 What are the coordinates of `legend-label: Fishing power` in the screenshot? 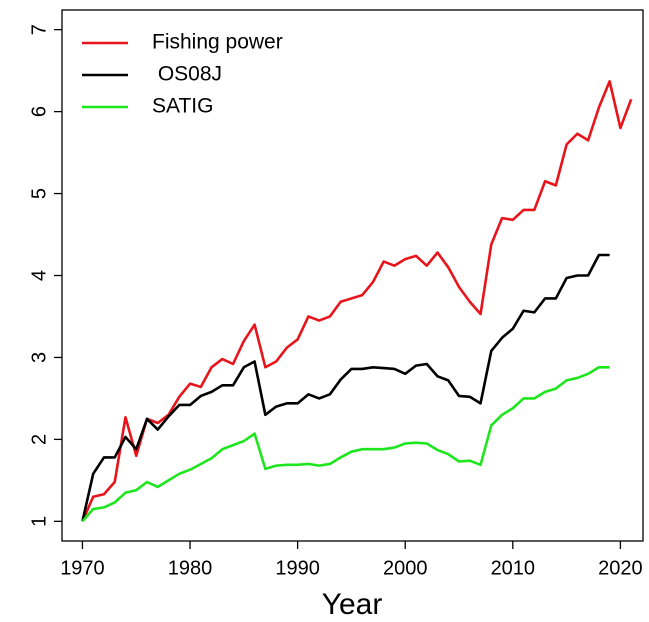 It's located at (217, 42).